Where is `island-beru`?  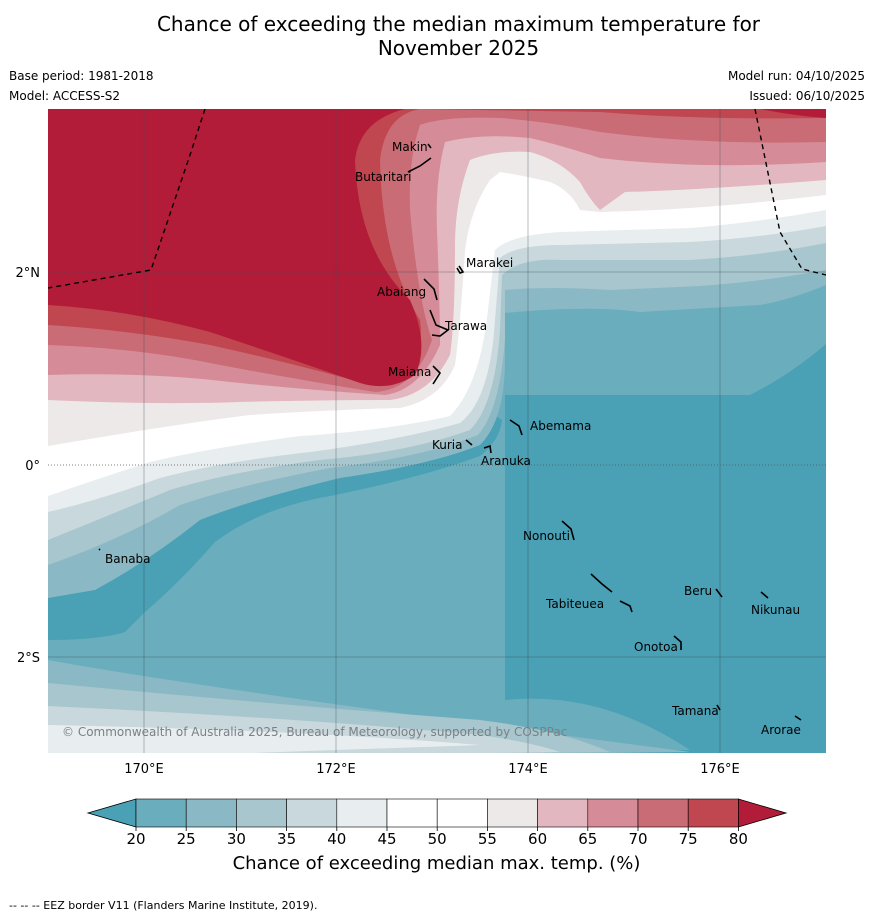 island-beru is located at coordinates (719, 593).